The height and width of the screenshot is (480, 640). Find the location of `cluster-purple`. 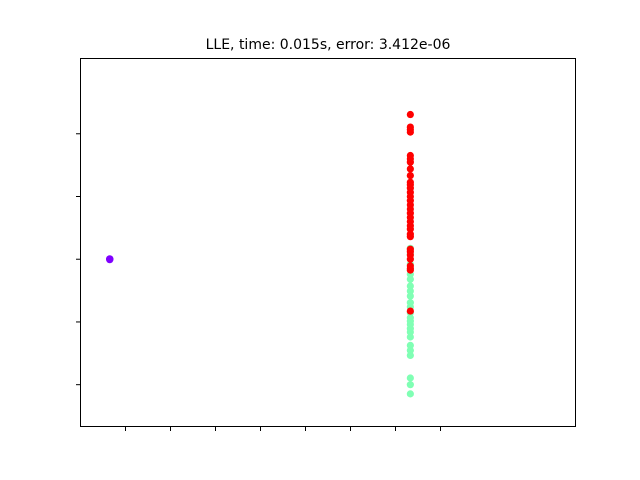

cluster-purple is located at coordinates (109, 259).